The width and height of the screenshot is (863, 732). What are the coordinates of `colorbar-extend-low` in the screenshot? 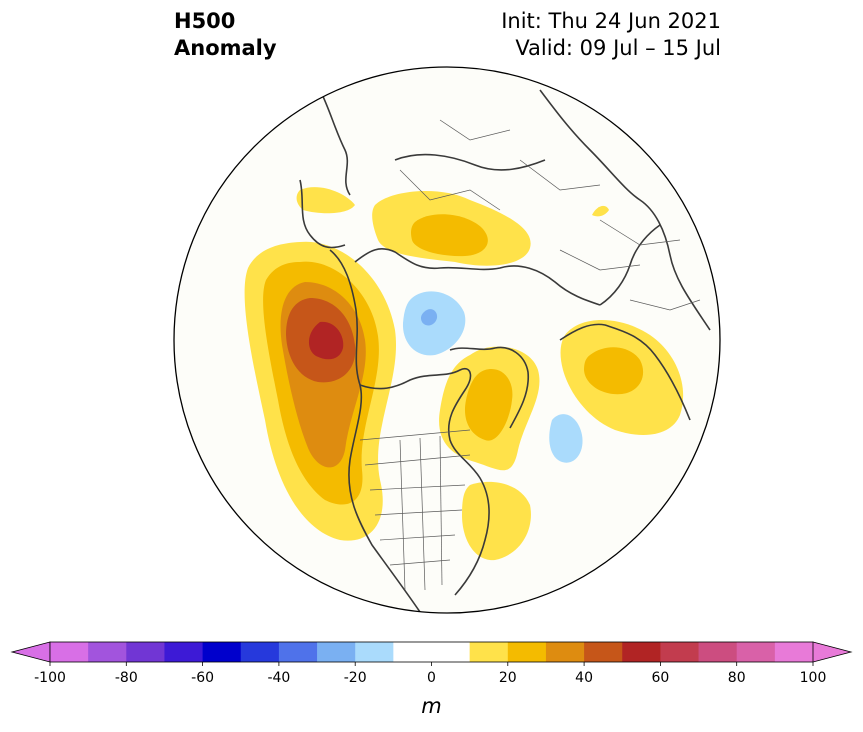 It's located at (30, 652).